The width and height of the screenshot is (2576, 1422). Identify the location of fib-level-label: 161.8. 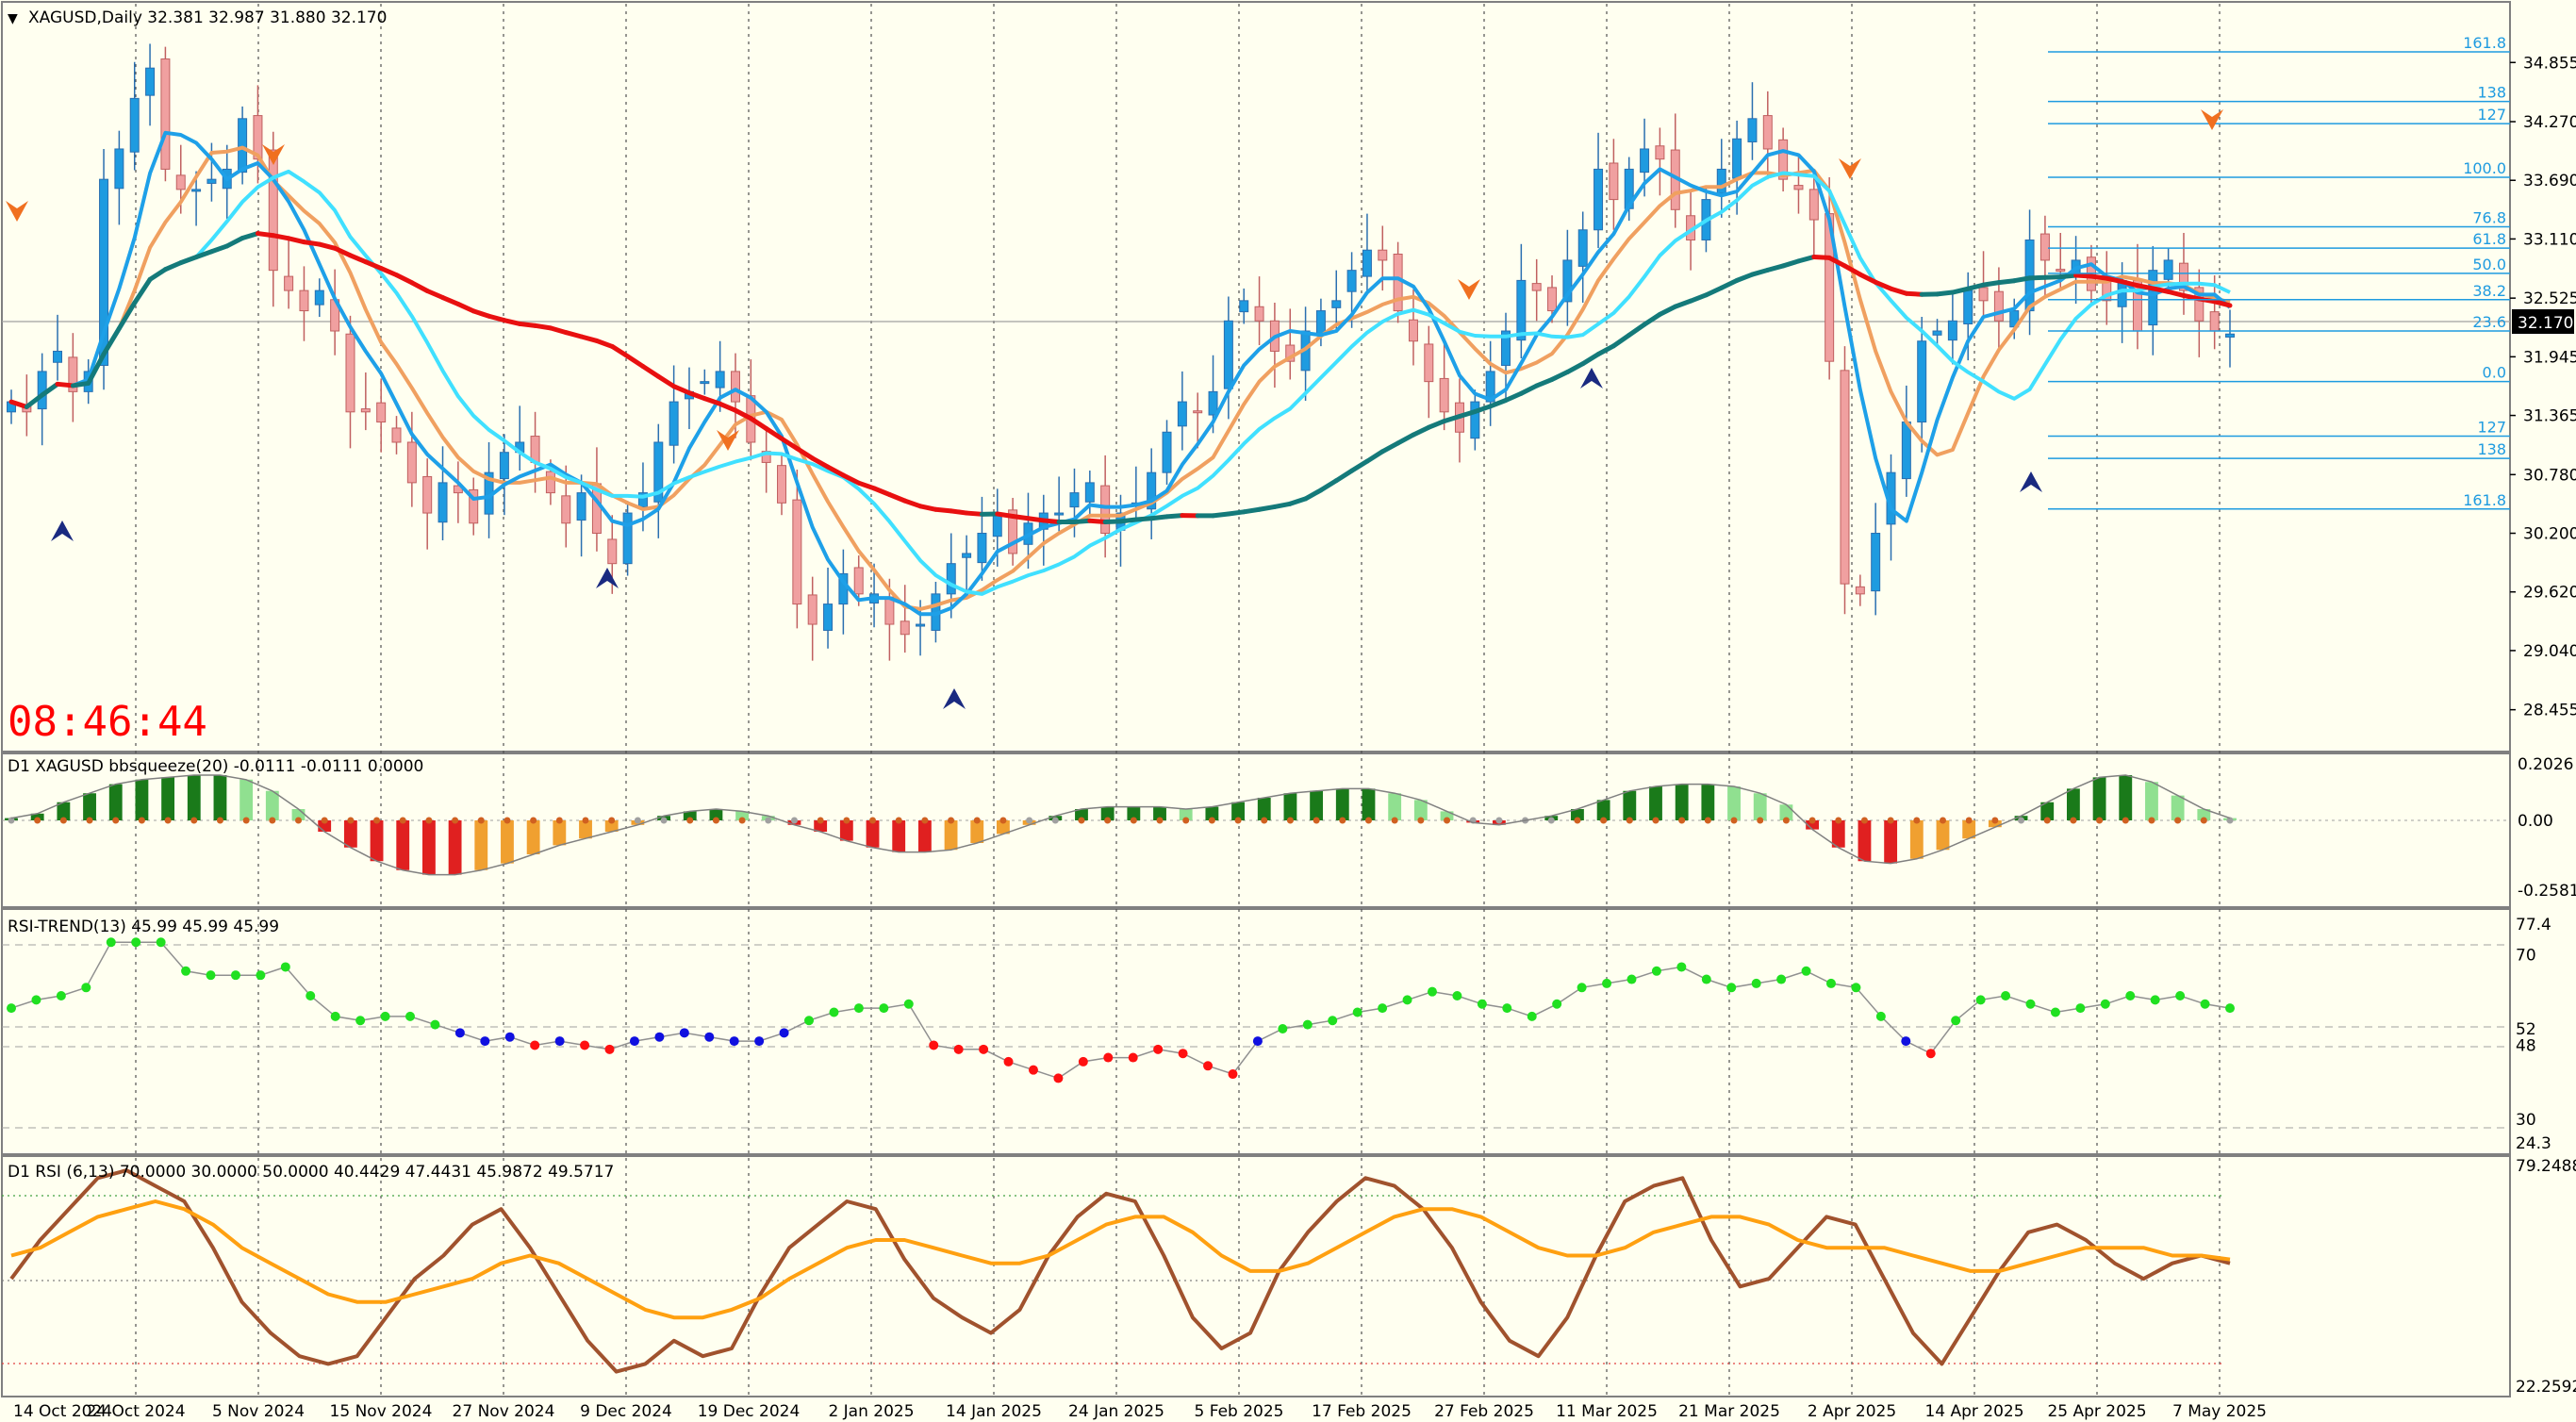
(2484, 500).